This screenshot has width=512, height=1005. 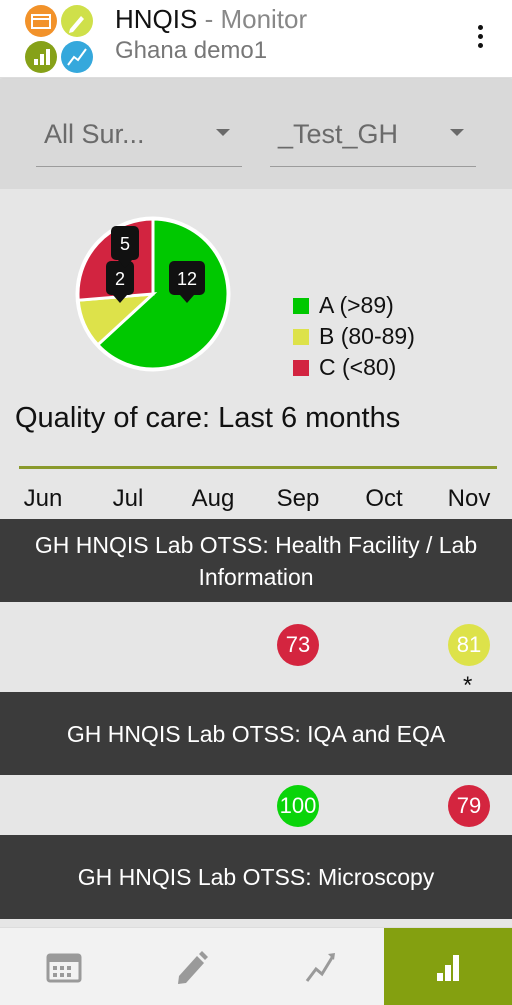 What do you see at coordinates (384, 498) in the screenshot?
I see `month-label: Oct` at bounding box center [384, 498].